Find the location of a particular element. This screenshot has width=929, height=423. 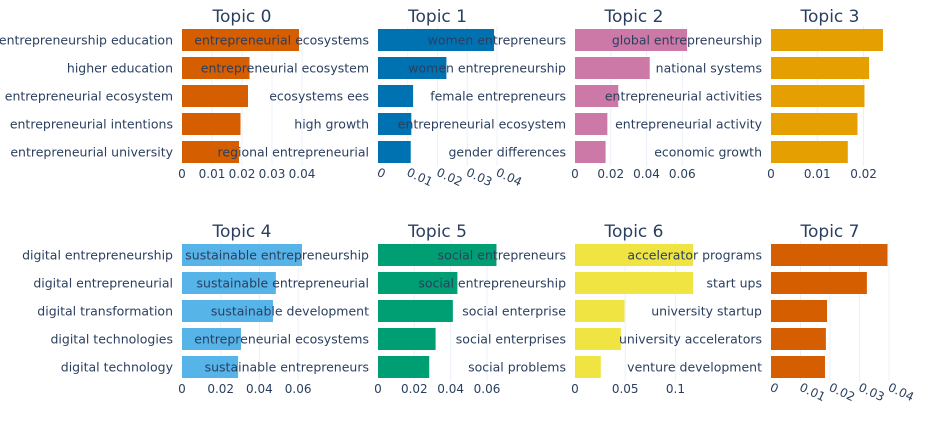

panel-title: Topic 0 is located at coordinates (242, 17).